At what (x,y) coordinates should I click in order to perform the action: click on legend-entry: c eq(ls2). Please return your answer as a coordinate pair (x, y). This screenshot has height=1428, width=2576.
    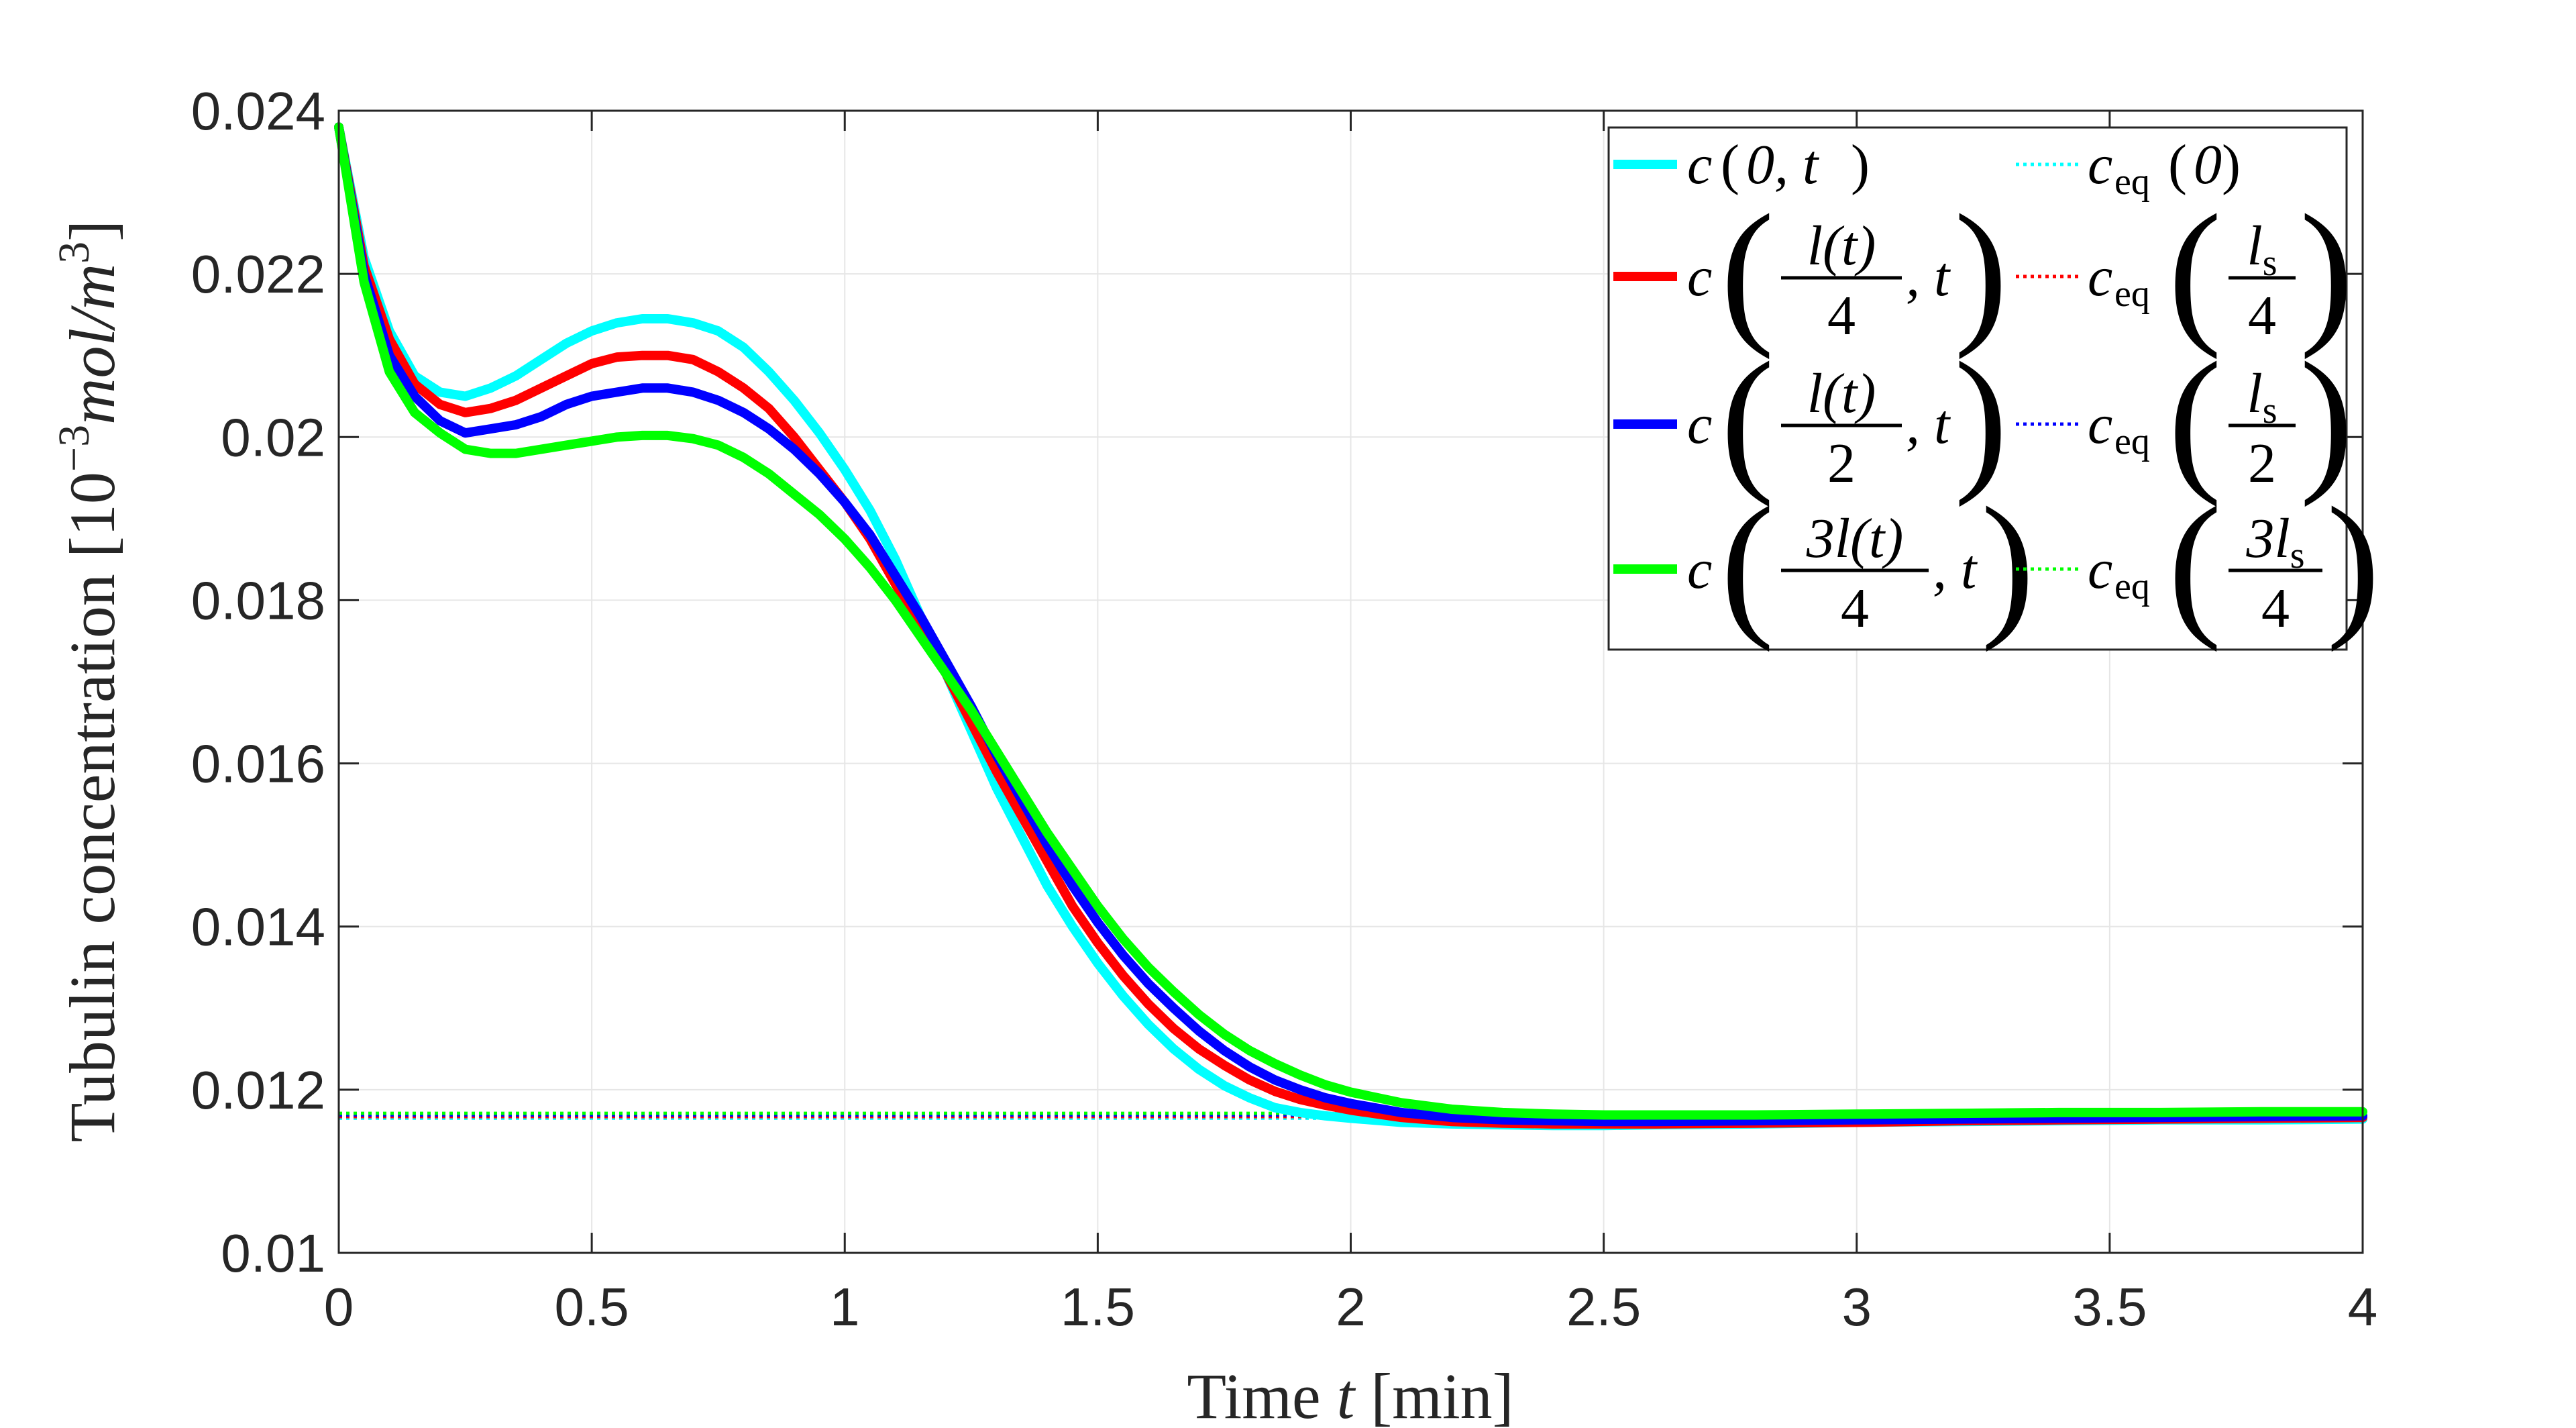
    Looking at the image, I should click on (2184, 418).